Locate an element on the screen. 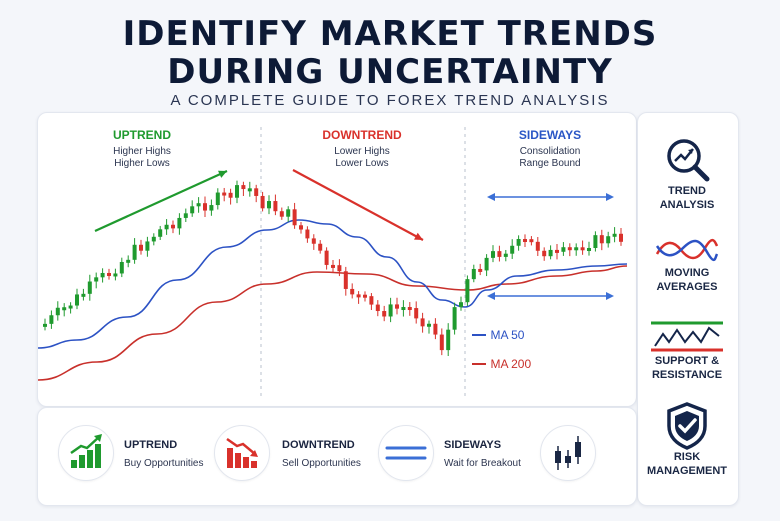 The width and height of the screenshot is (780, 521). strategy-panel is located at coordinates (337, 456).